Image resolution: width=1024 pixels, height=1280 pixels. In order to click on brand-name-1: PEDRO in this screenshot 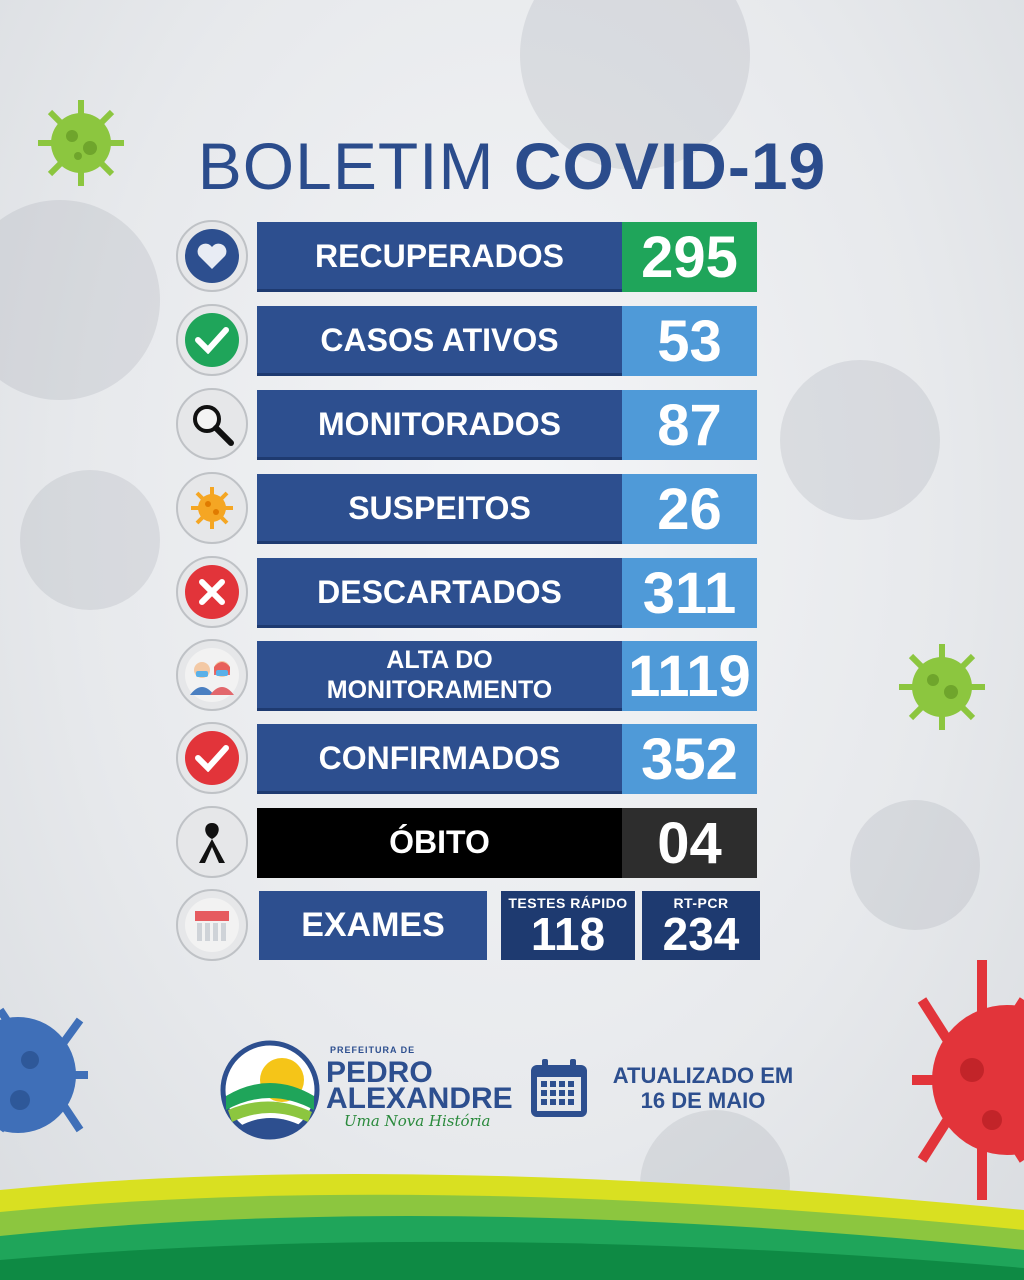, I will do `click(379, 1072)`.